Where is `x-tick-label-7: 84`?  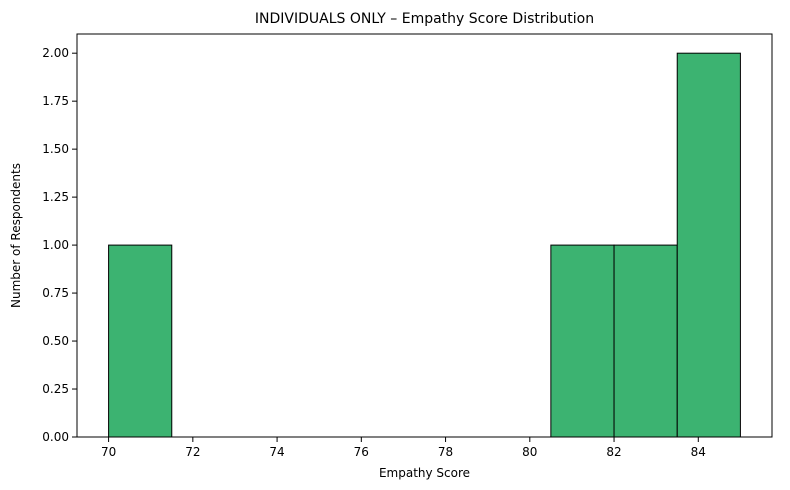 x-tick-label-7: 84 is located at coordinates (698, 452).